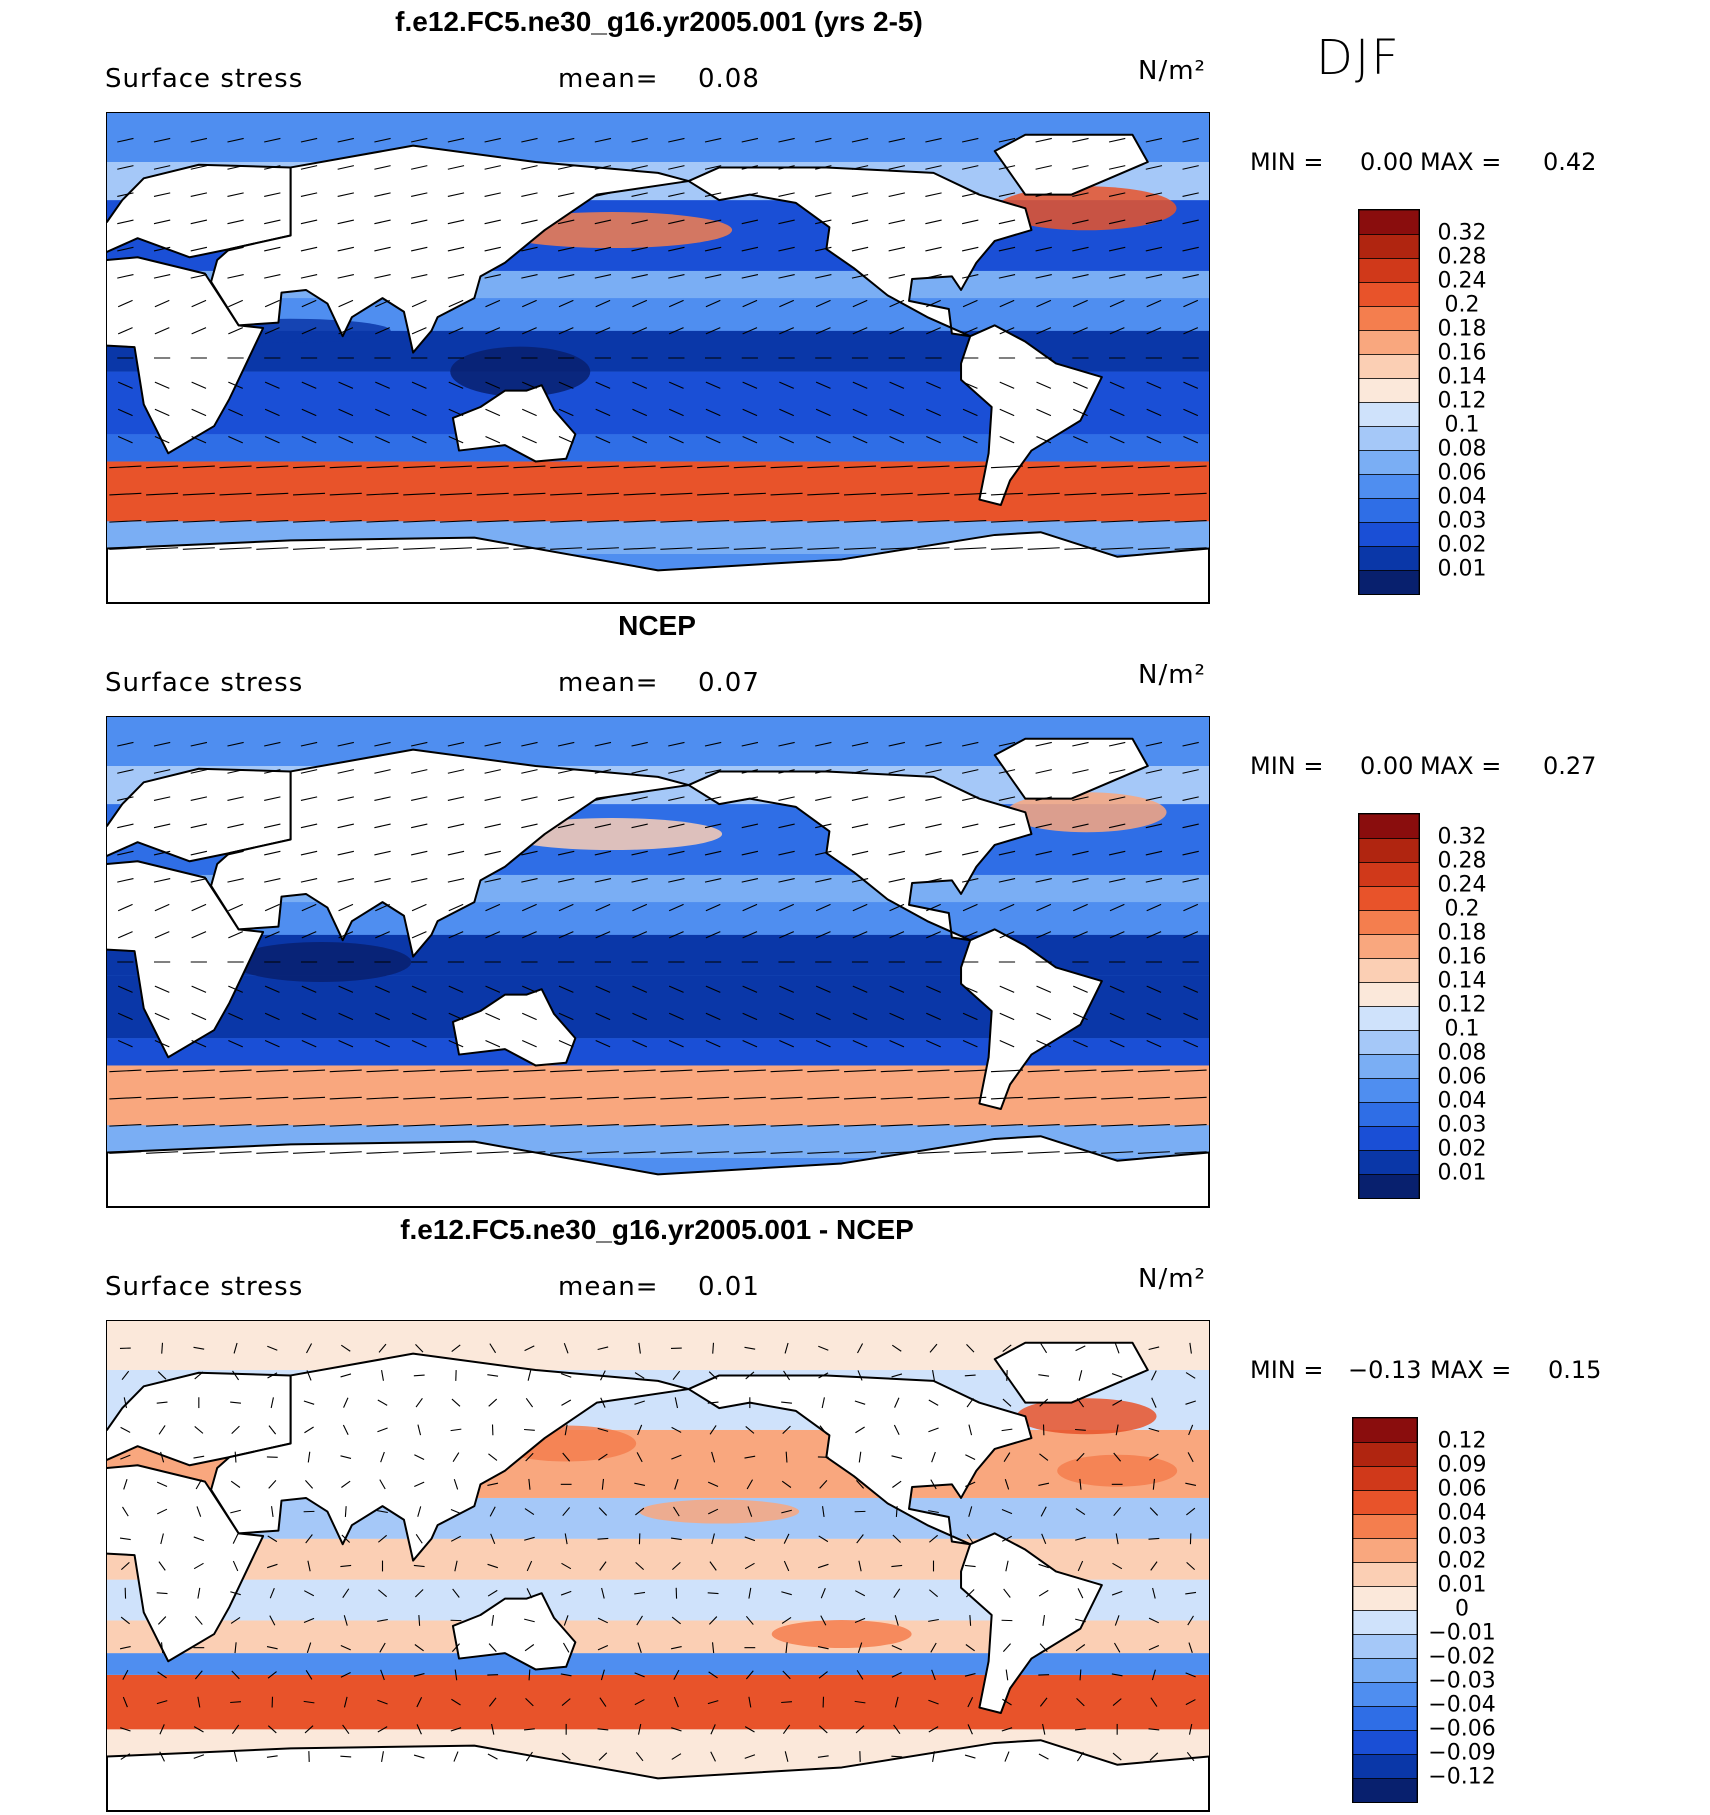 Image resolution: width=1710 pixels, height=1815 pixels. What do you see at coordinates (1389, 294) in the screenshot?
I see `colorbar-swatch` at bounding box center [1389, 294].